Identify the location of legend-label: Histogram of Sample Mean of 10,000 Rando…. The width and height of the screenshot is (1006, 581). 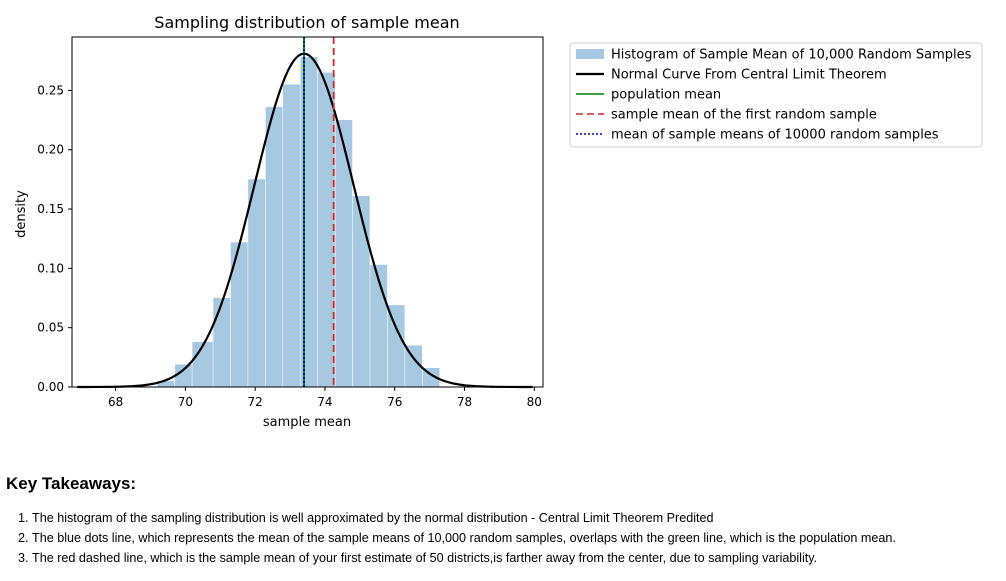
(791, 55).